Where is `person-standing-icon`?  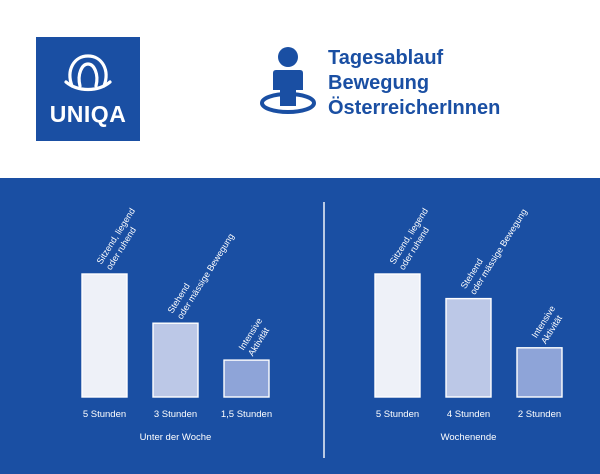
person-standing-icon is located at coordinates (288, 80).